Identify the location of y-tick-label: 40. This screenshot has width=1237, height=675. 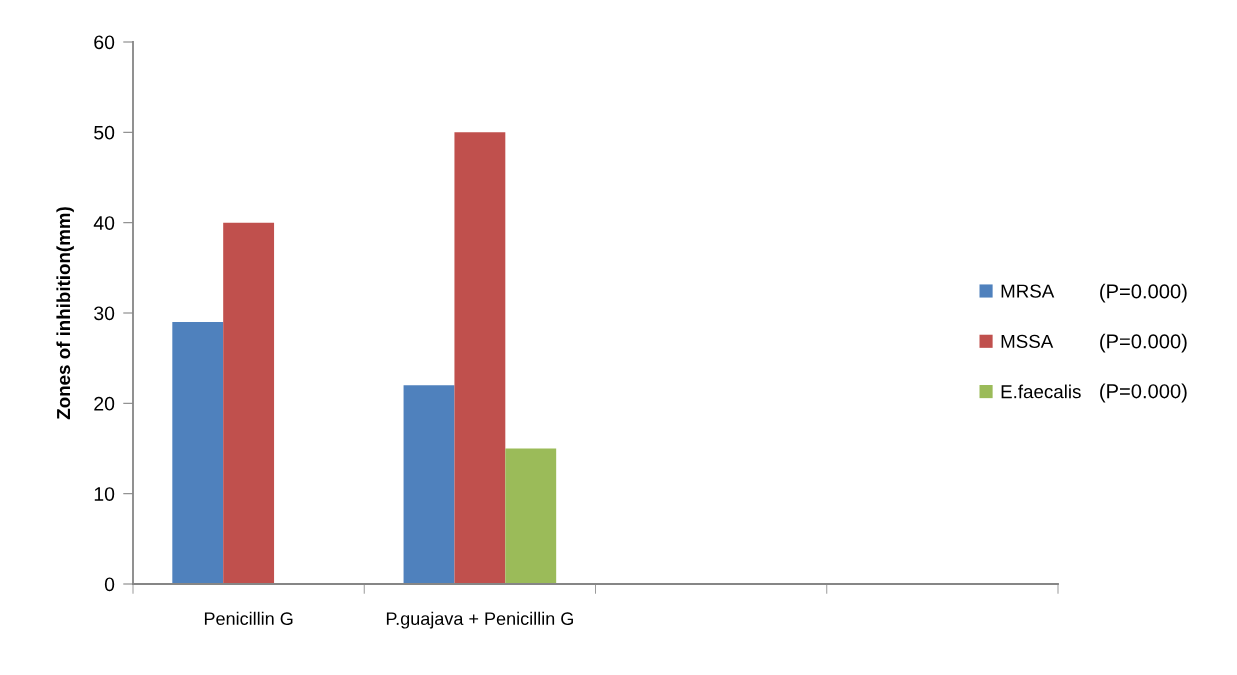
(104, 223).